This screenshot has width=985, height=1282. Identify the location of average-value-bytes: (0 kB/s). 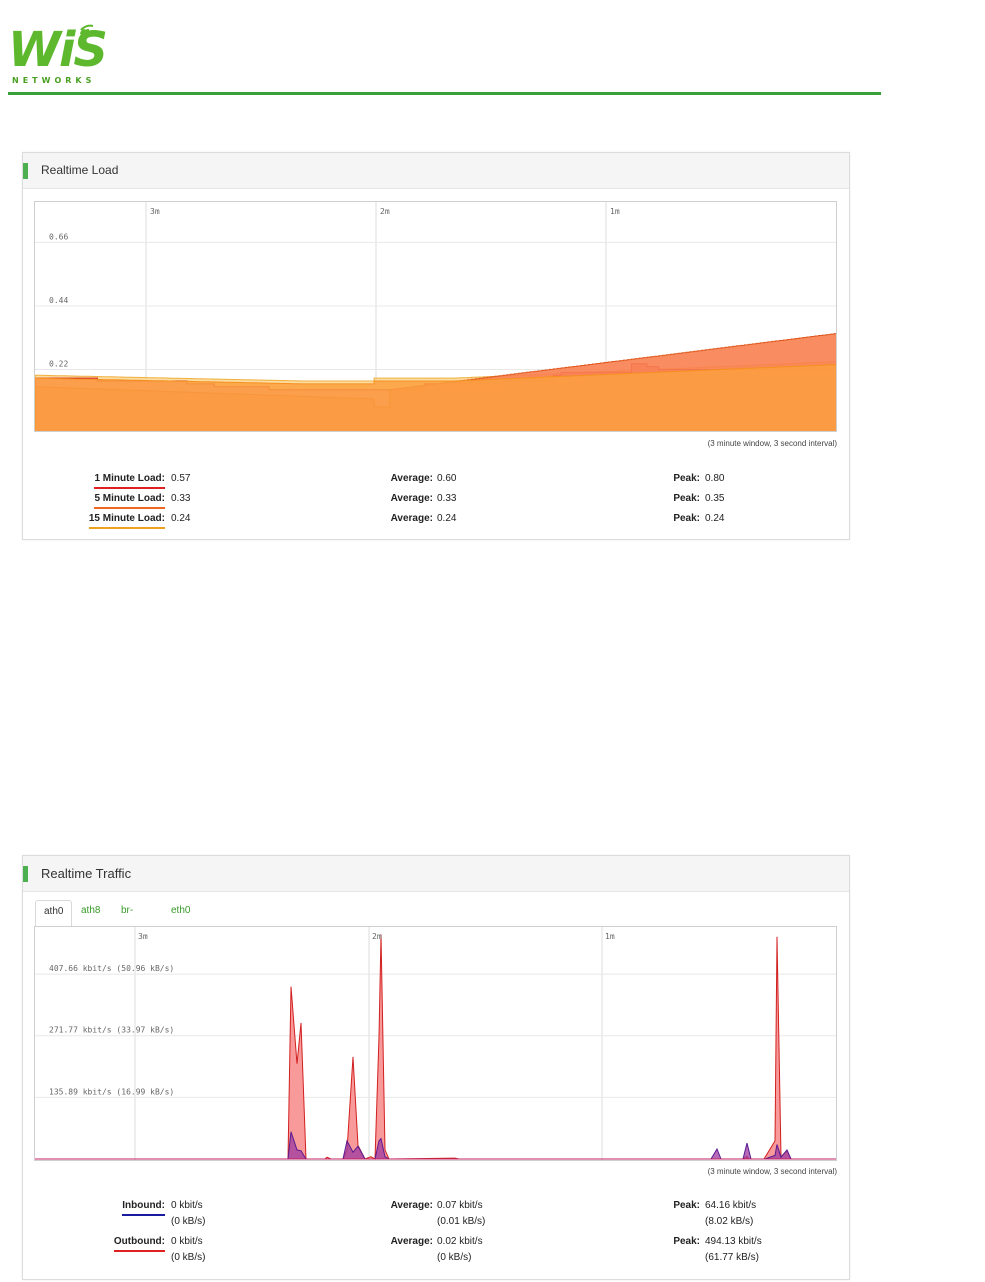
(454, 1257).